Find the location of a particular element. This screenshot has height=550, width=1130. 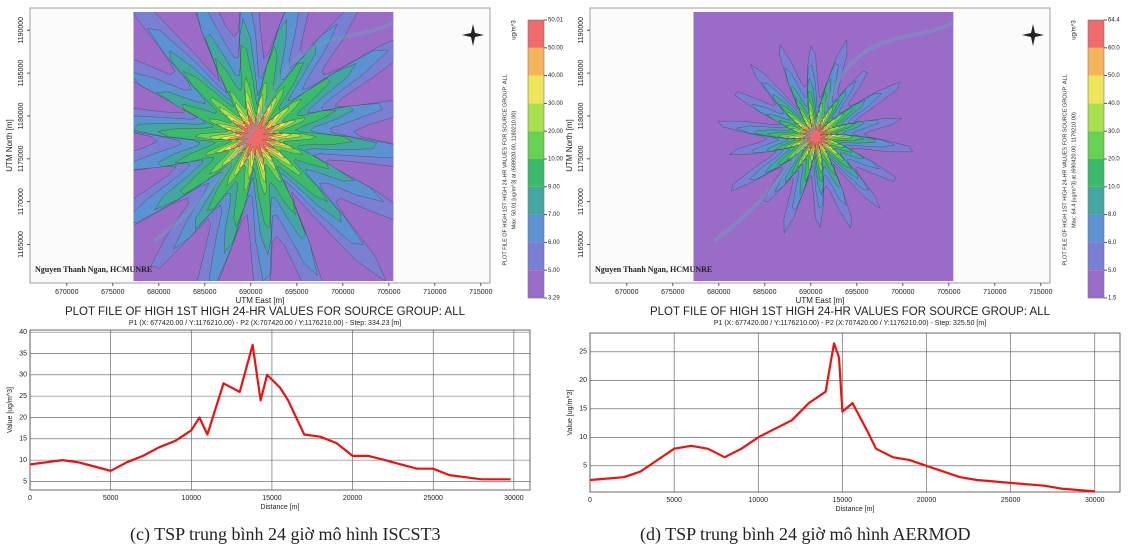

caption: (c) TSP trung bình 24 giờ mô hình ISCST3 is located at coordinates (285, 534).